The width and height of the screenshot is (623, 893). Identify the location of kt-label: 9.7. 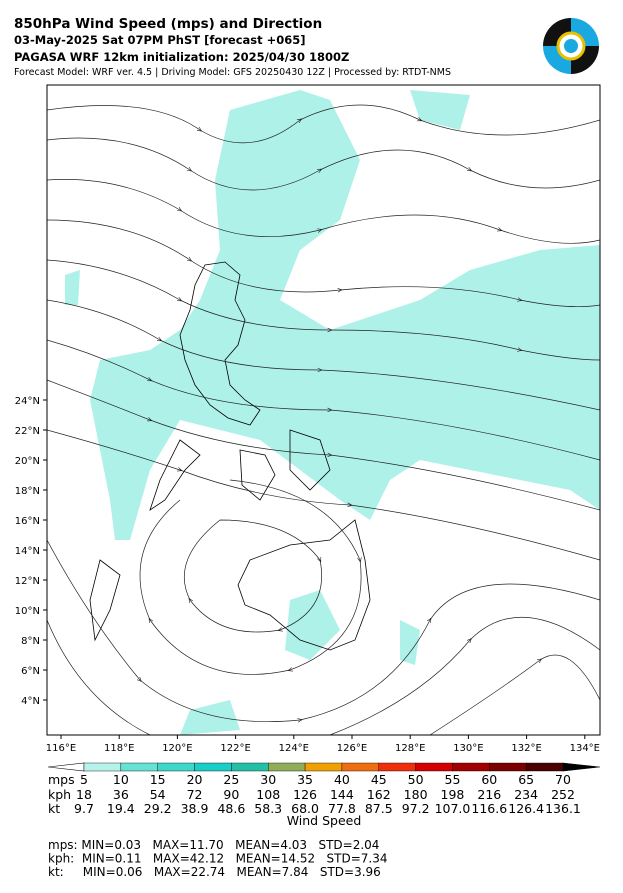
(84, 808).